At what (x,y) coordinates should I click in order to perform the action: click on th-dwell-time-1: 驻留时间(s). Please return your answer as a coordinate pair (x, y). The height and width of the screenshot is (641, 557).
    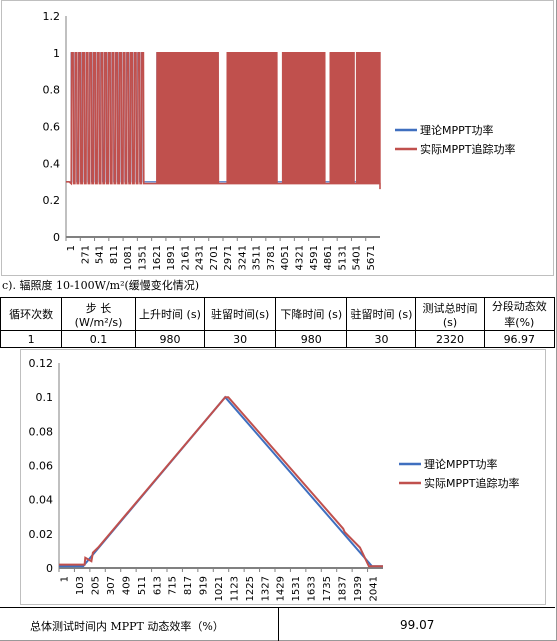
    Looking at the image, I should click on (240, 314).